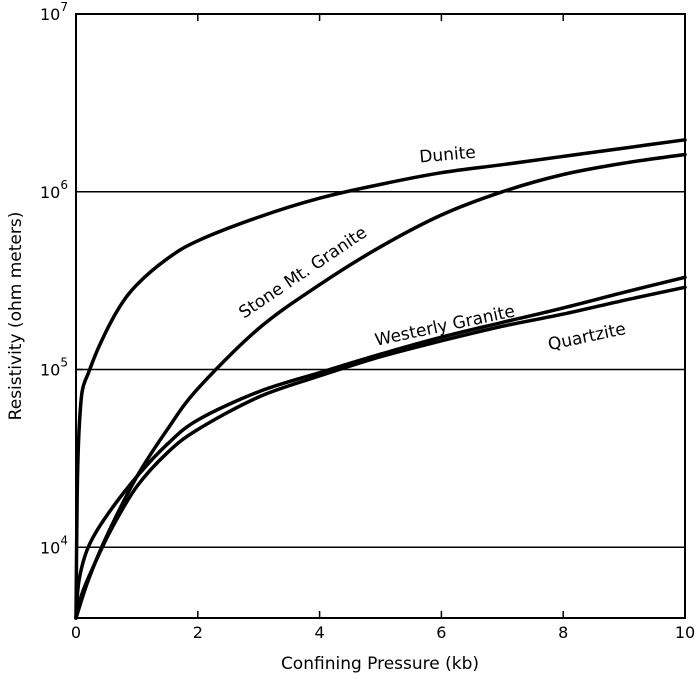  What do you see at coordinates (685, 632) in the screenshot?
I see `x-tick-label-5: 10` at bounding box center [685, 632].